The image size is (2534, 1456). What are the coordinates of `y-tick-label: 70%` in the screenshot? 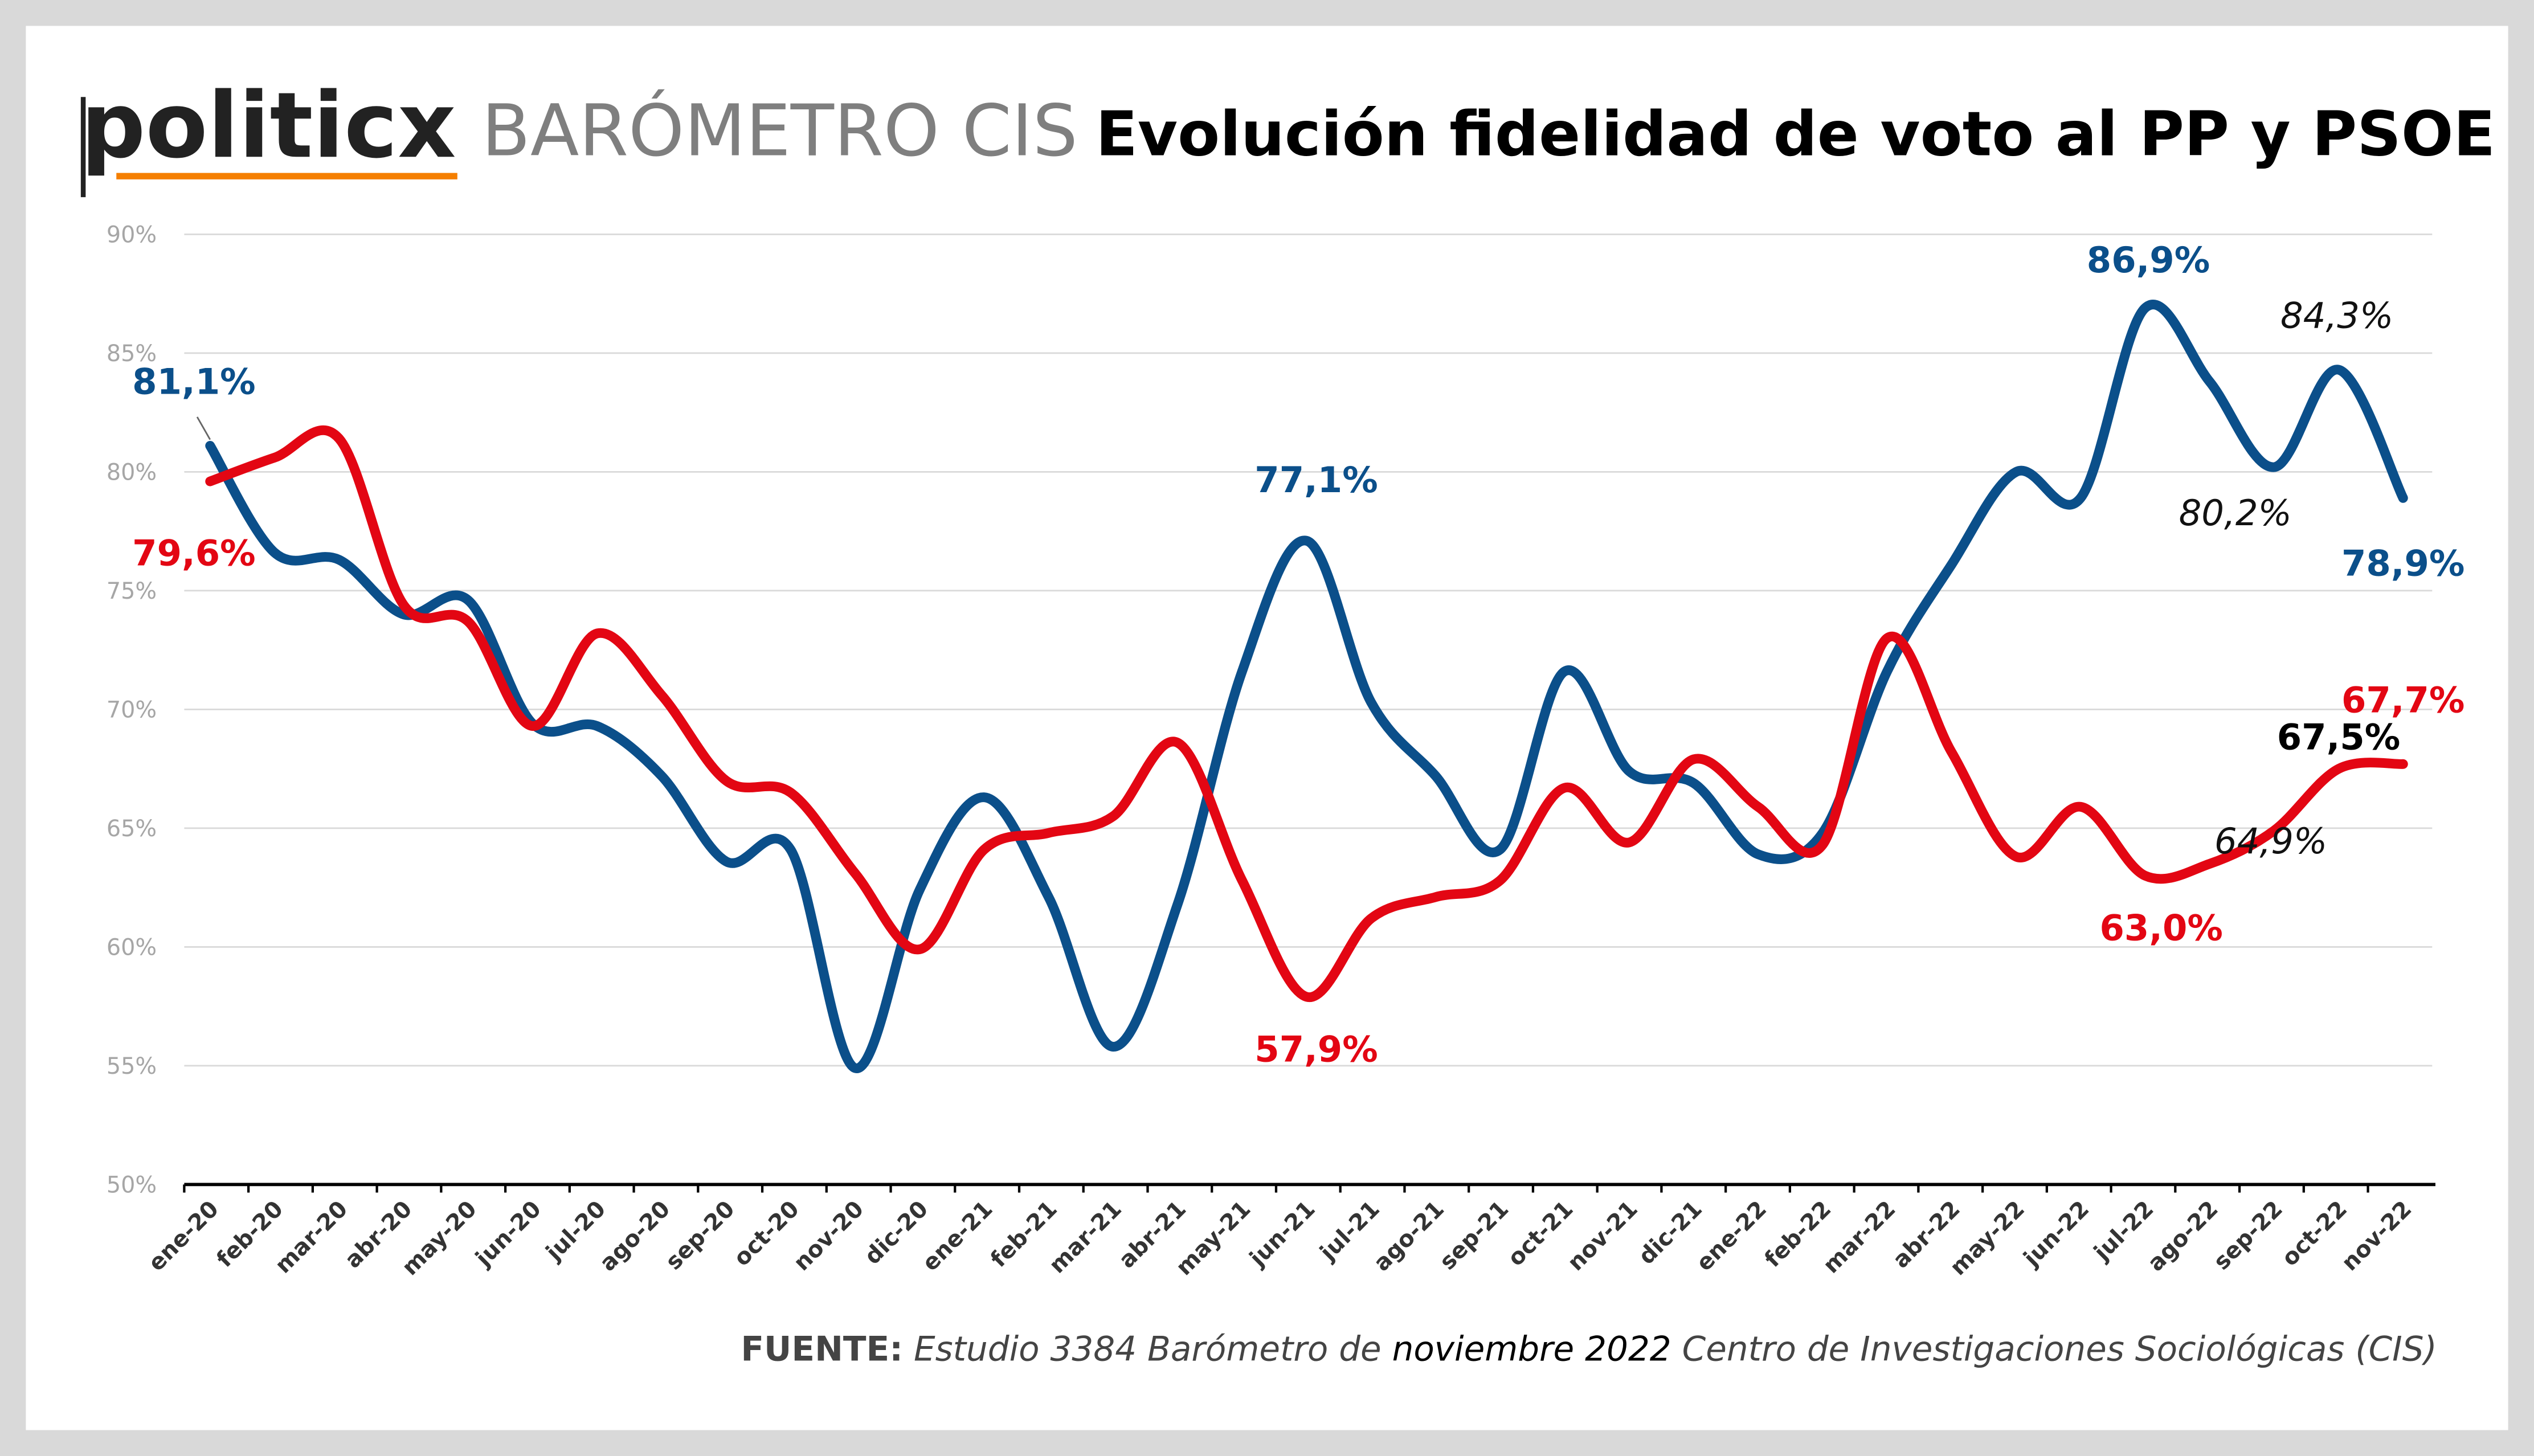 It's located at (132, 710).